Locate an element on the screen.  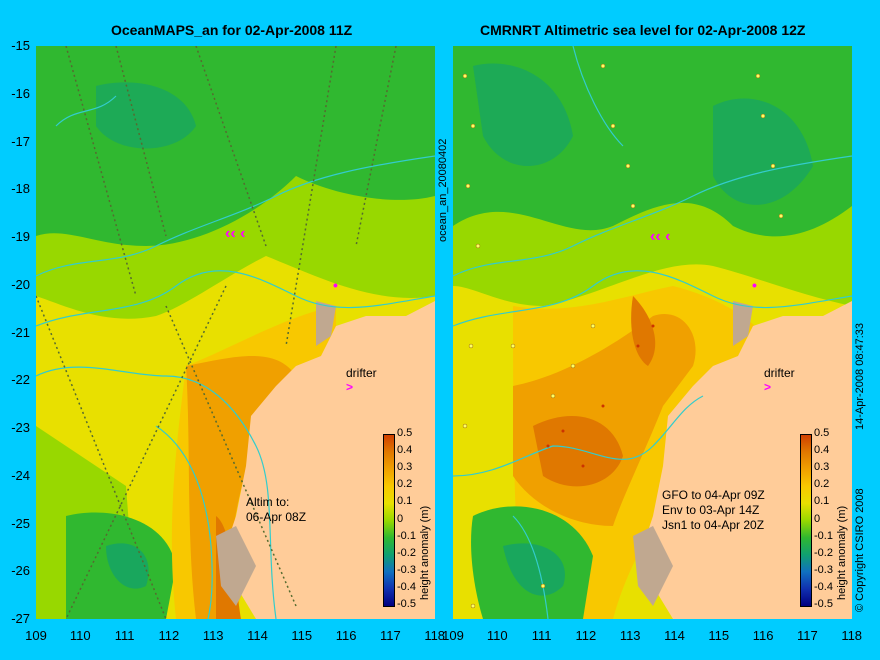
y-tick-label: -25 is located at coordinates (20, 523).